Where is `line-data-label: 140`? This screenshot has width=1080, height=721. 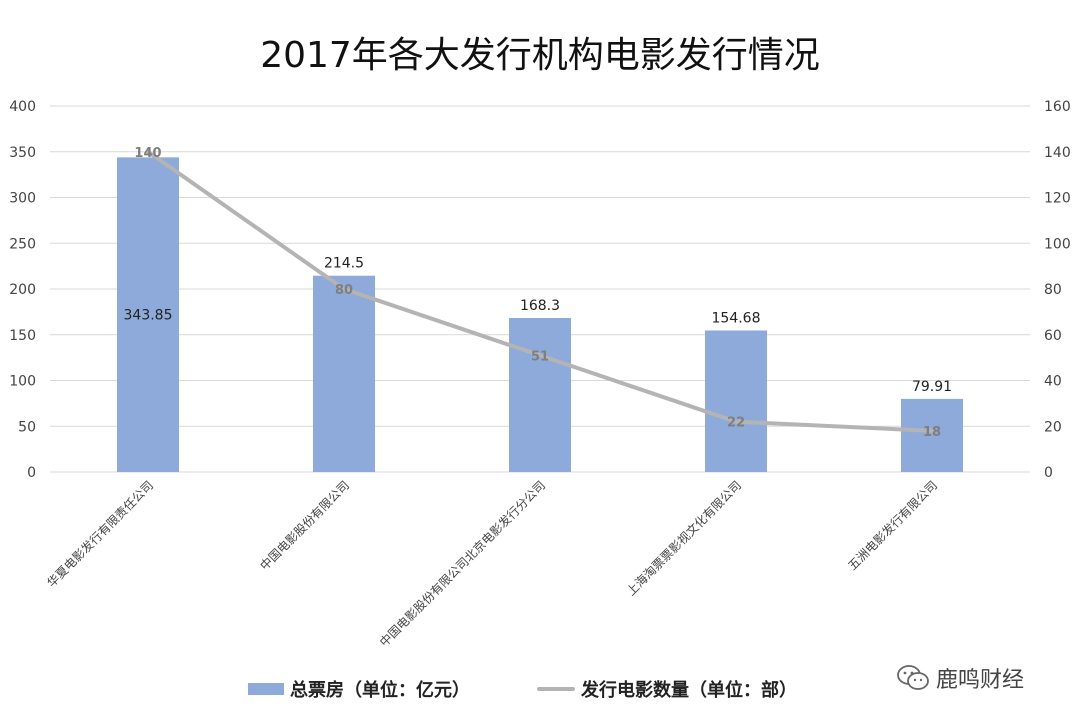
line-data-label: 140 is located at coordinates (147, 153).